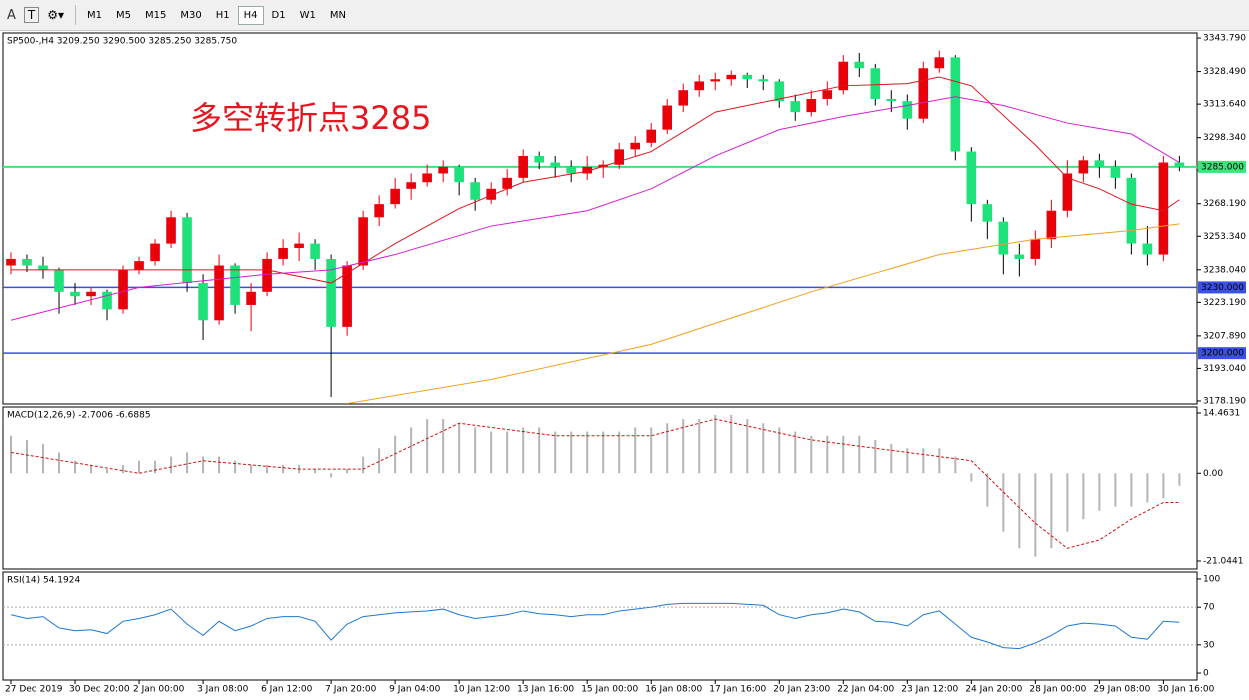  I want to click on x-tick-label: 27 Dec 2019, so click(34, 690).